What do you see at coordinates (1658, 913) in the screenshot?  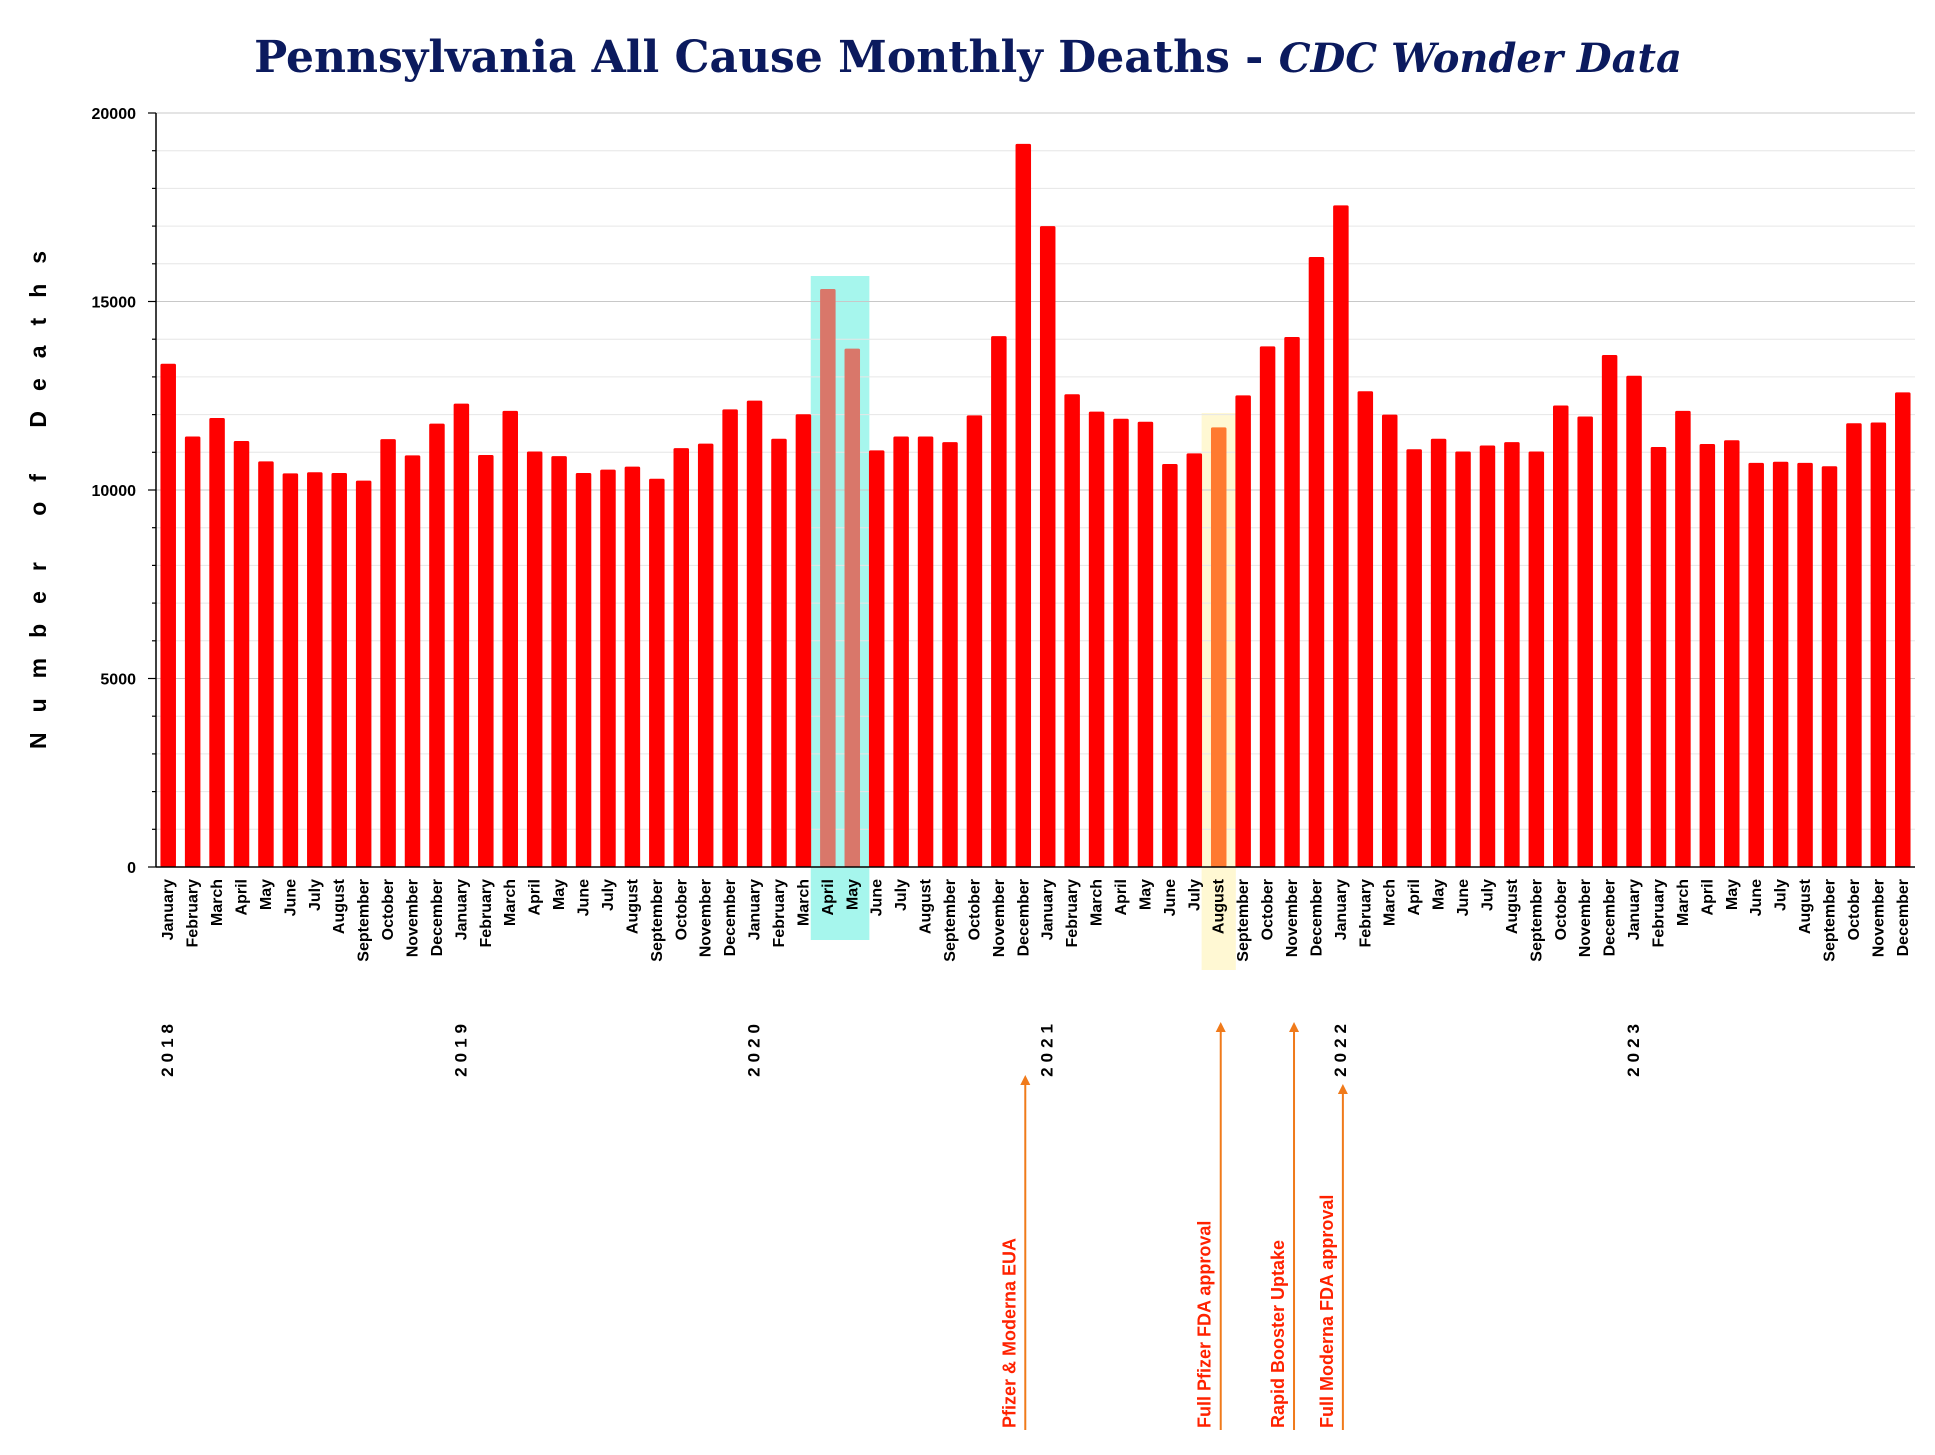 I see `x-tick-label: February` at bounding box center [1658, 913].